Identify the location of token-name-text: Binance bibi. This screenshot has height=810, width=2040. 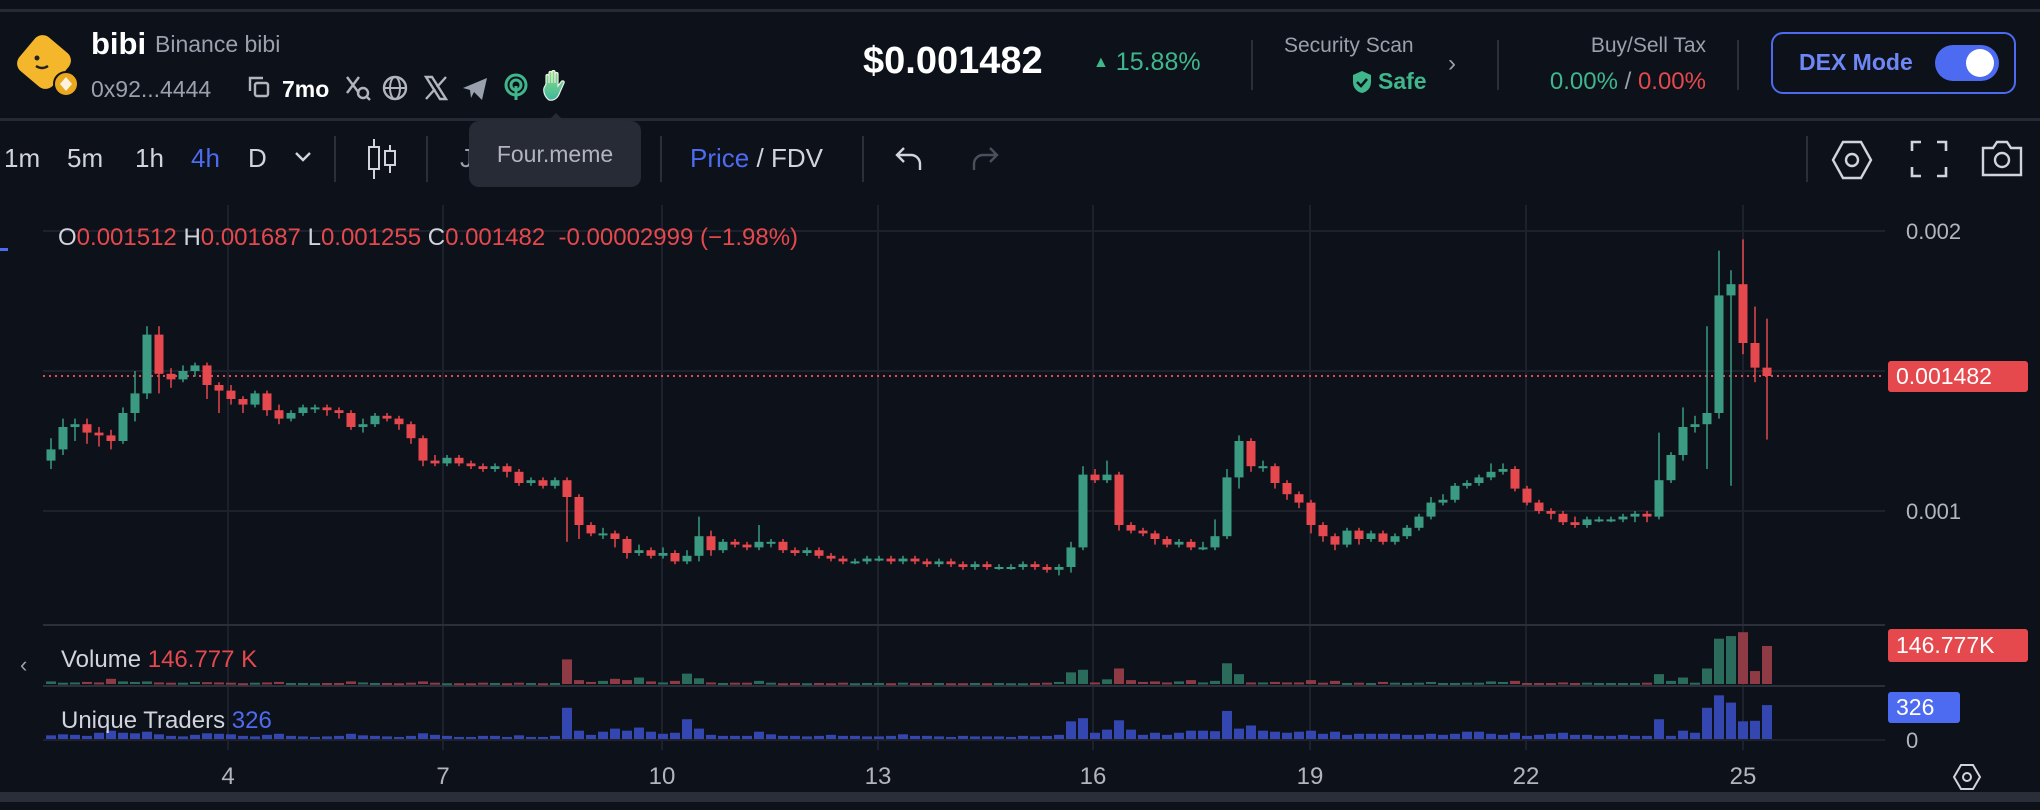
(218, 44).